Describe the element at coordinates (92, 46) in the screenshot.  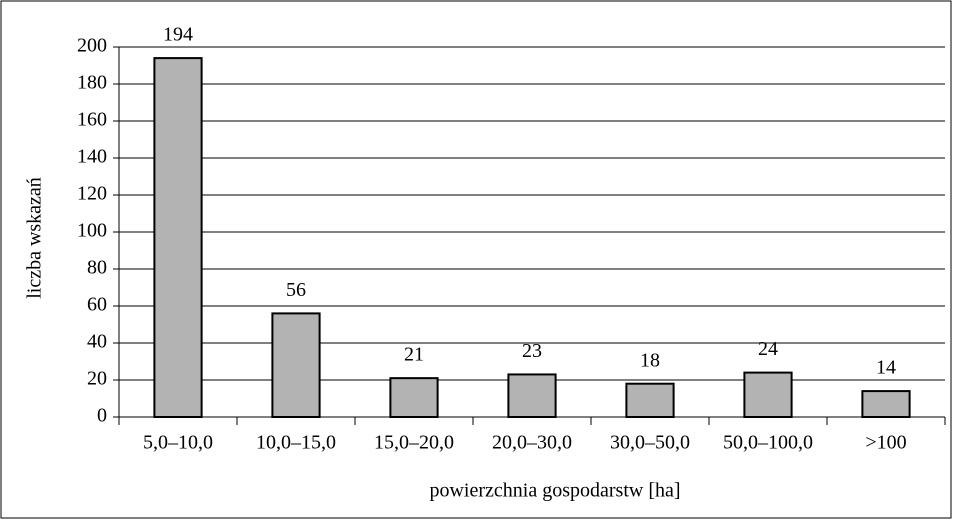
I see `y-tick-label: 200` at that location.